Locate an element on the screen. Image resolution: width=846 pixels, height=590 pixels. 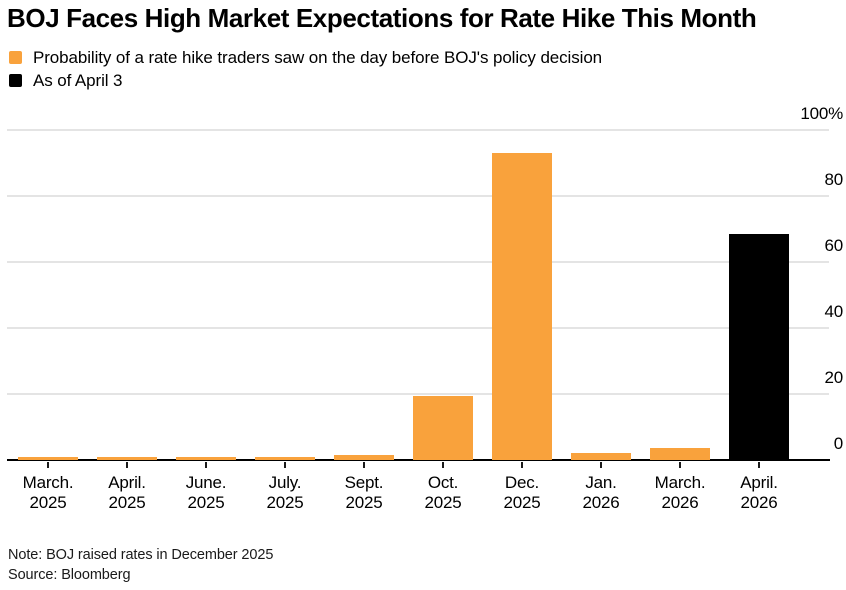
x-axis-label: July. 2025 is located at coordinates (285, 493).